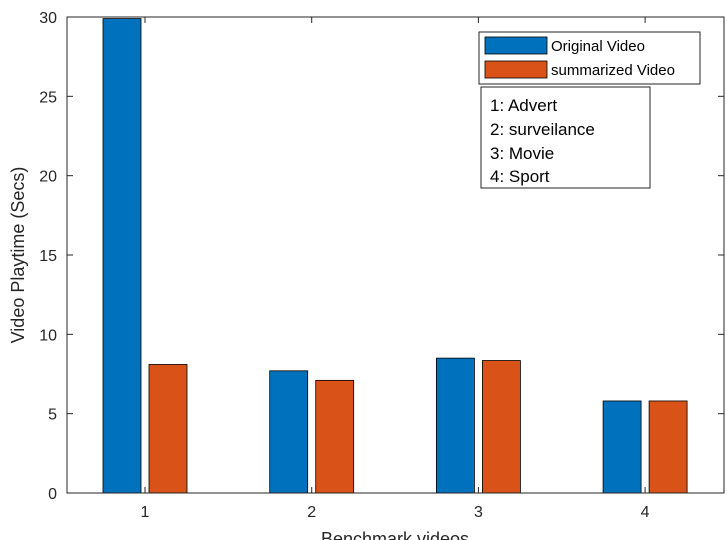  I want to click on y-tick-label: 25, so click(48, 97).